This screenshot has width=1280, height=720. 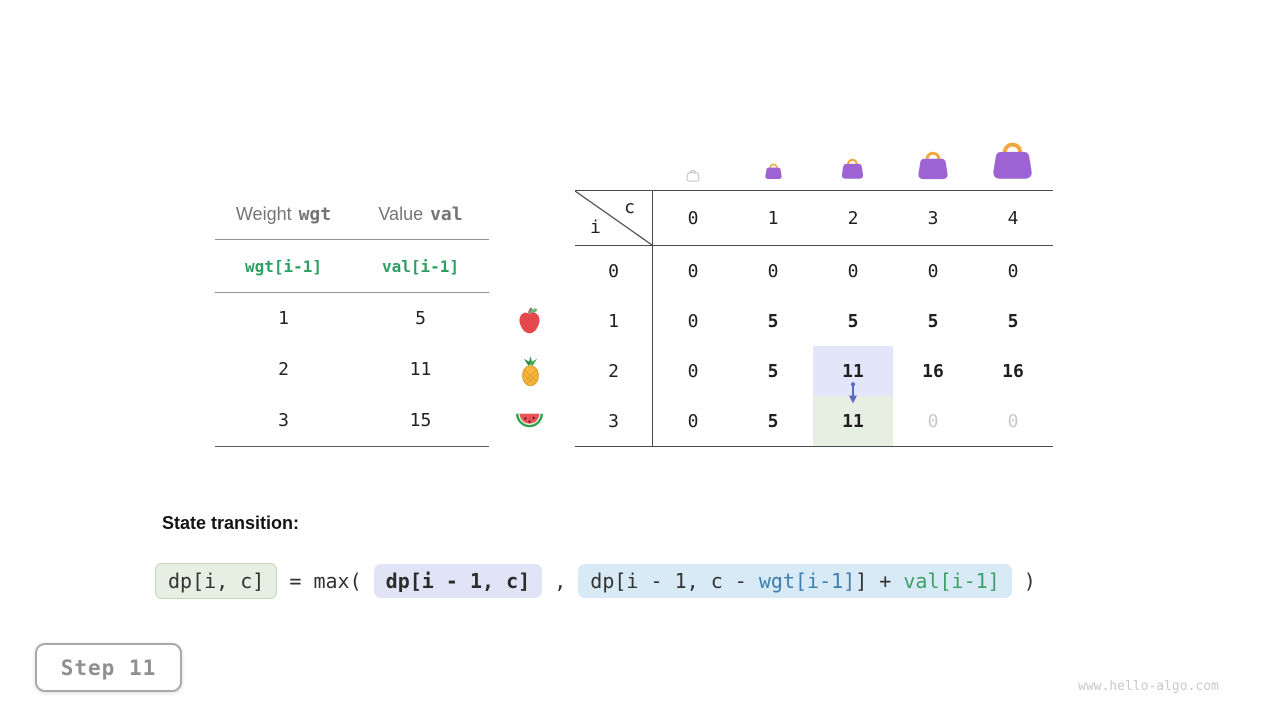 What do you see at coordinates (352, 420) in the screenshot?
I see `item-row-3: 3 15` at bounding box center [352, 420].